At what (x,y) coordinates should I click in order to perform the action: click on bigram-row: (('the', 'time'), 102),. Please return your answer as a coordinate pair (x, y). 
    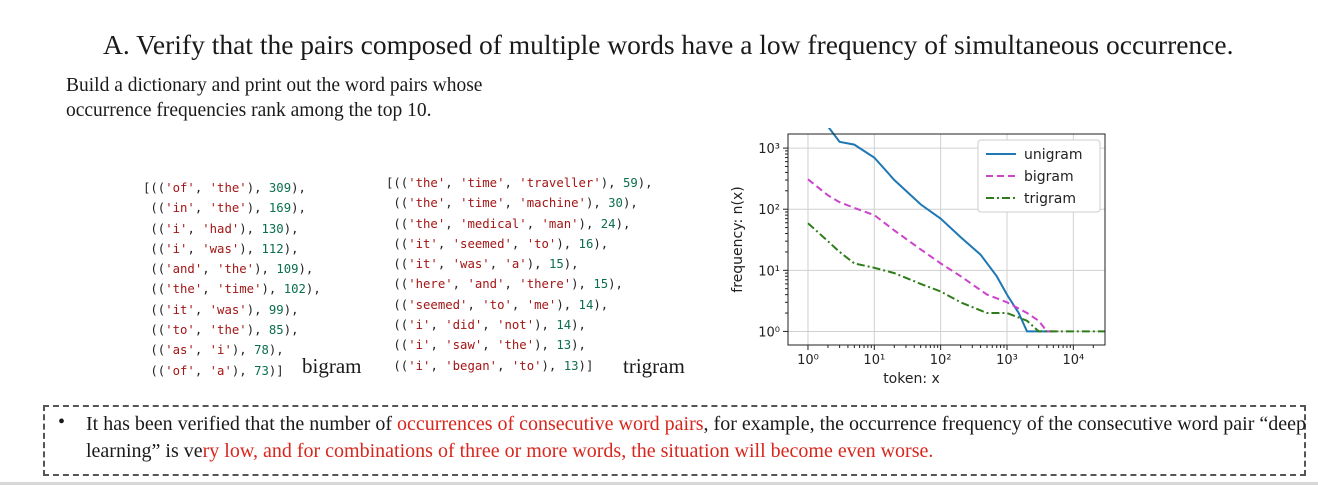
    Looking at the image, I should click on (232, 289).